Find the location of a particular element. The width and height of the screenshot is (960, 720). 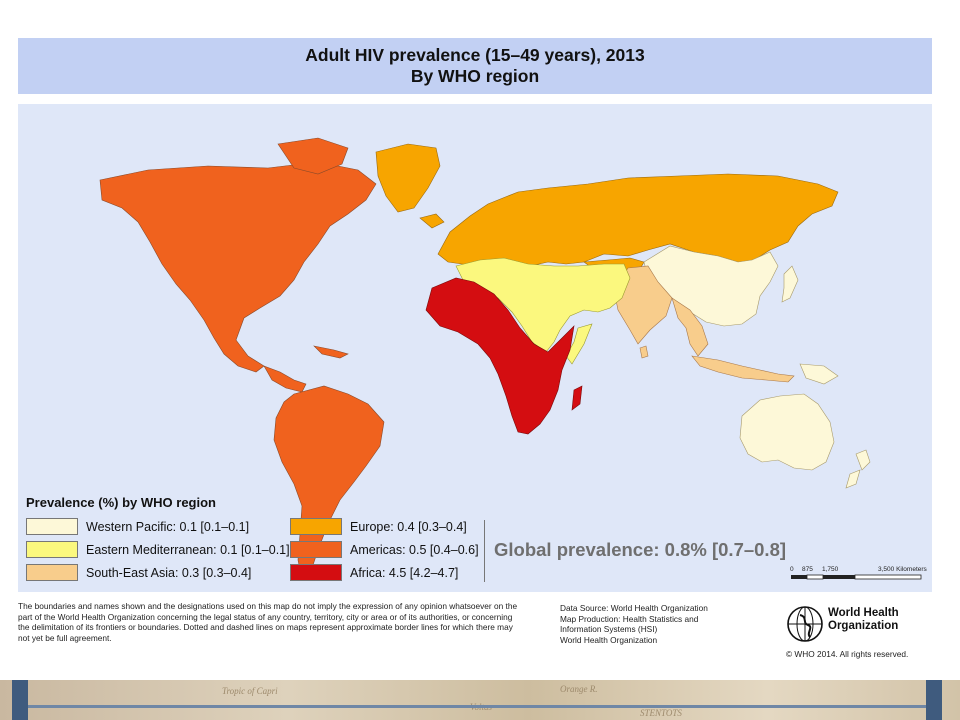

legend-divider is located at coordinates (484, 551).